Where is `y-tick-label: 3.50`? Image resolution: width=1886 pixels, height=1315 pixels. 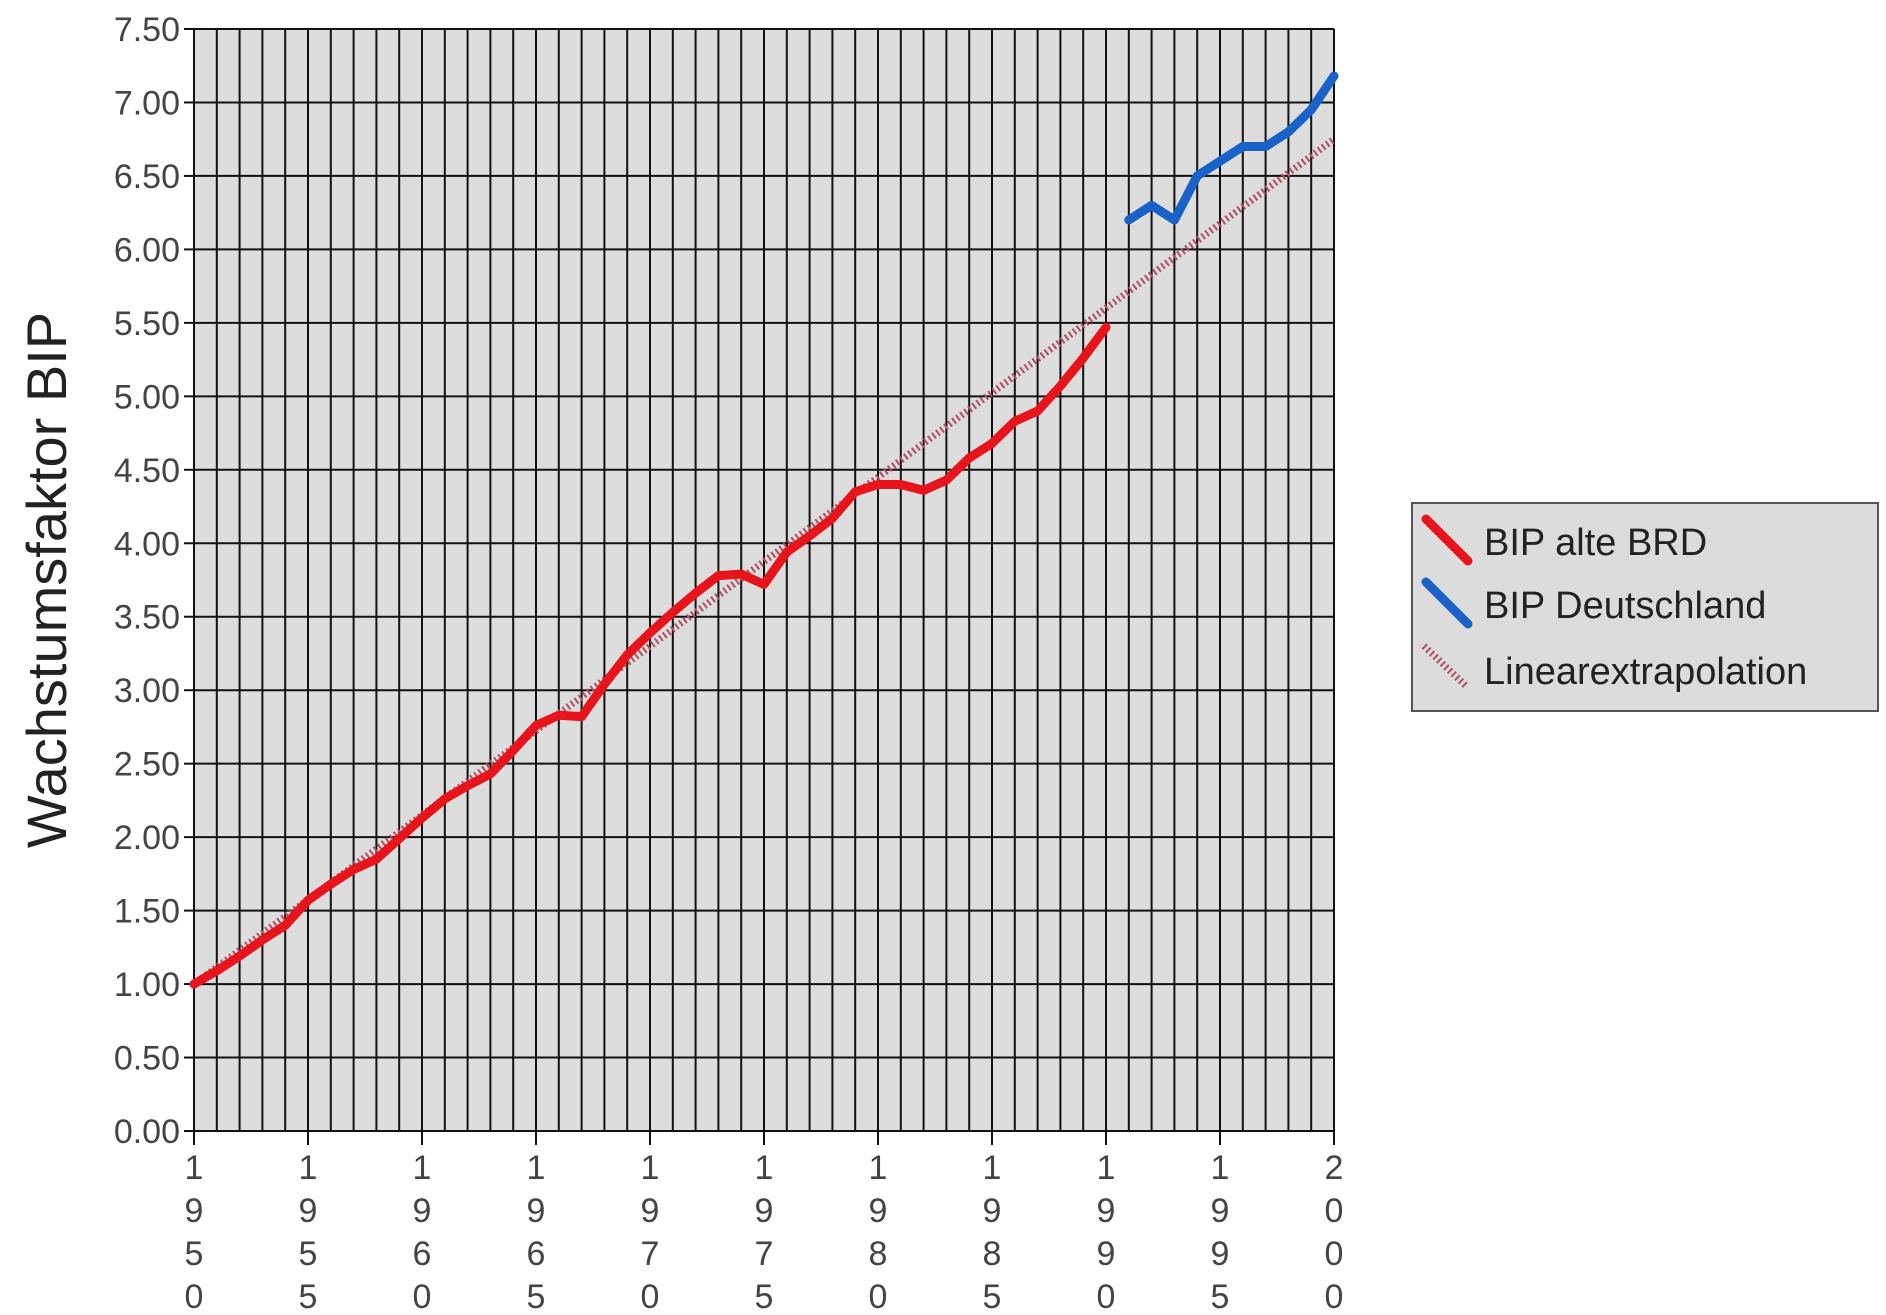 y-tick-label: 3.50 is located at coordinates (147, 618).